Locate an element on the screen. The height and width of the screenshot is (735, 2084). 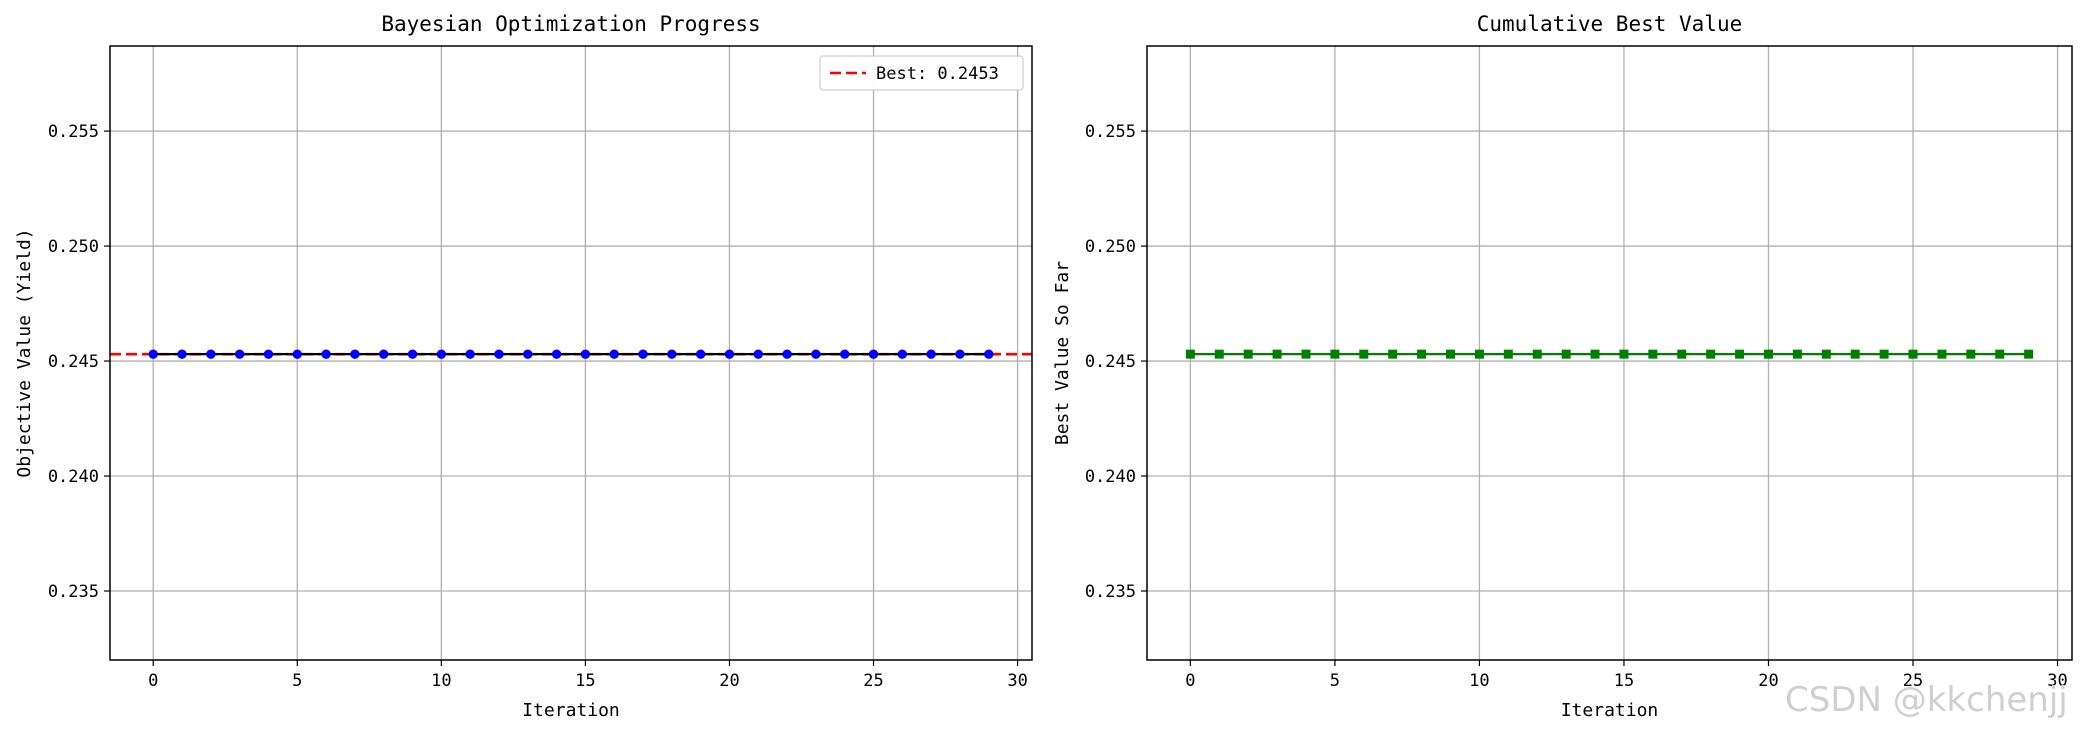
chart-title: Cumulative Best Value is located at coordinates (1610, 24).